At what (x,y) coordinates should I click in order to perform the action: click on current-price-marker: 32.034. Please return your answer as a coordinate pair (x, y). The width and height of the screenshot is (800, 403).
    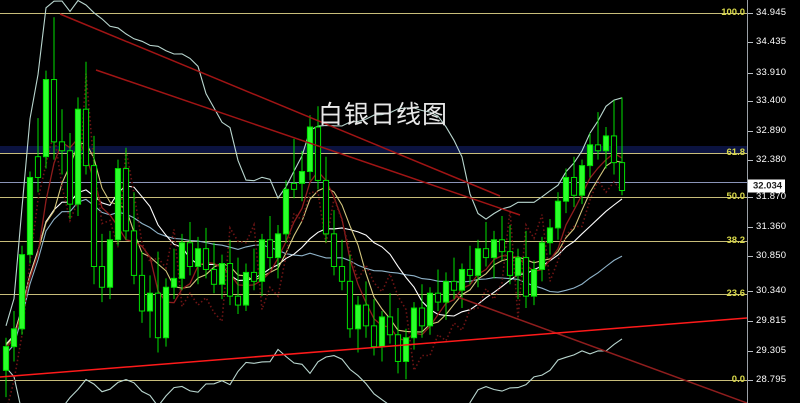
    Looking at the image, I should click on (767, 186).